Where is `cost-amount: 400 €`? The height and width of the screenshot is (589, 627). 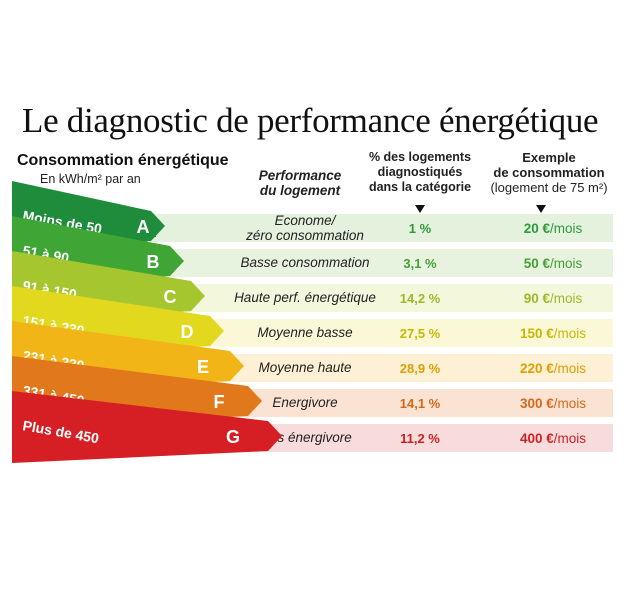
cost-amount: 400 € is located at coordinates (536, 438).